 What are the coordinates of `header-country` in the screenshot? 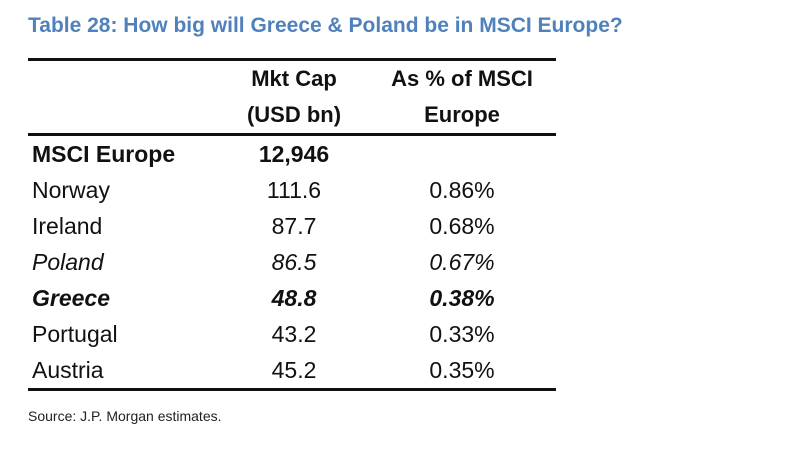 It's located at (124, 77).